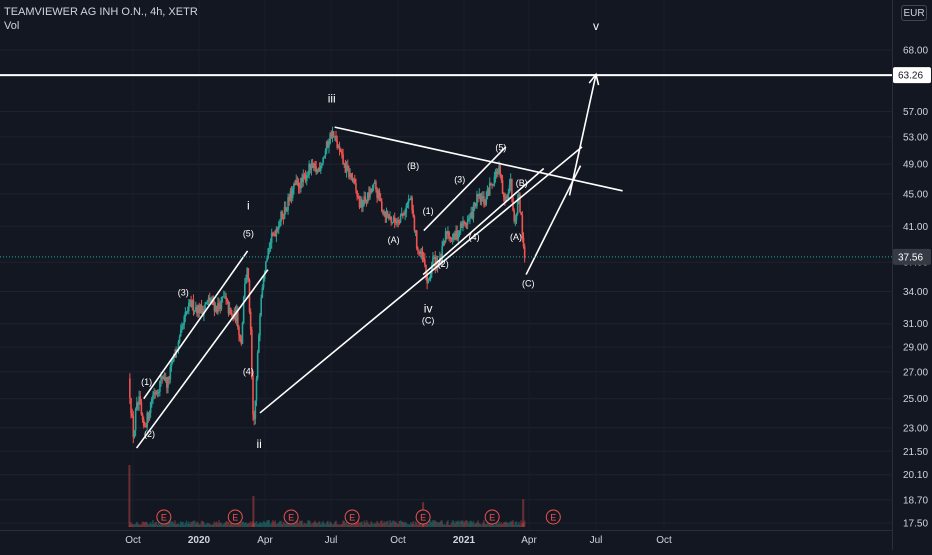  What do you see at coordinates (101, 12) in the screenshot?
I see `symbol-title: TEAMVIEWER AG INH O.N., 4h, XETR` at bounding box center [101, 12].